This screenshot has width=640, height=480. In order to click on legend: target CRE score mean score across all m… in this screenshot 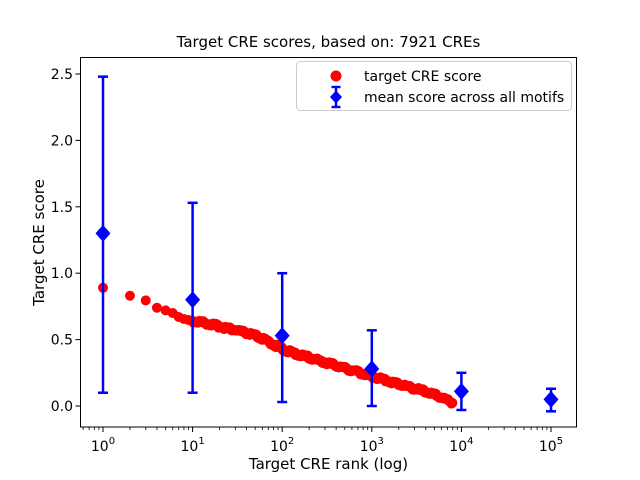, I will do `click(434, 86)`.